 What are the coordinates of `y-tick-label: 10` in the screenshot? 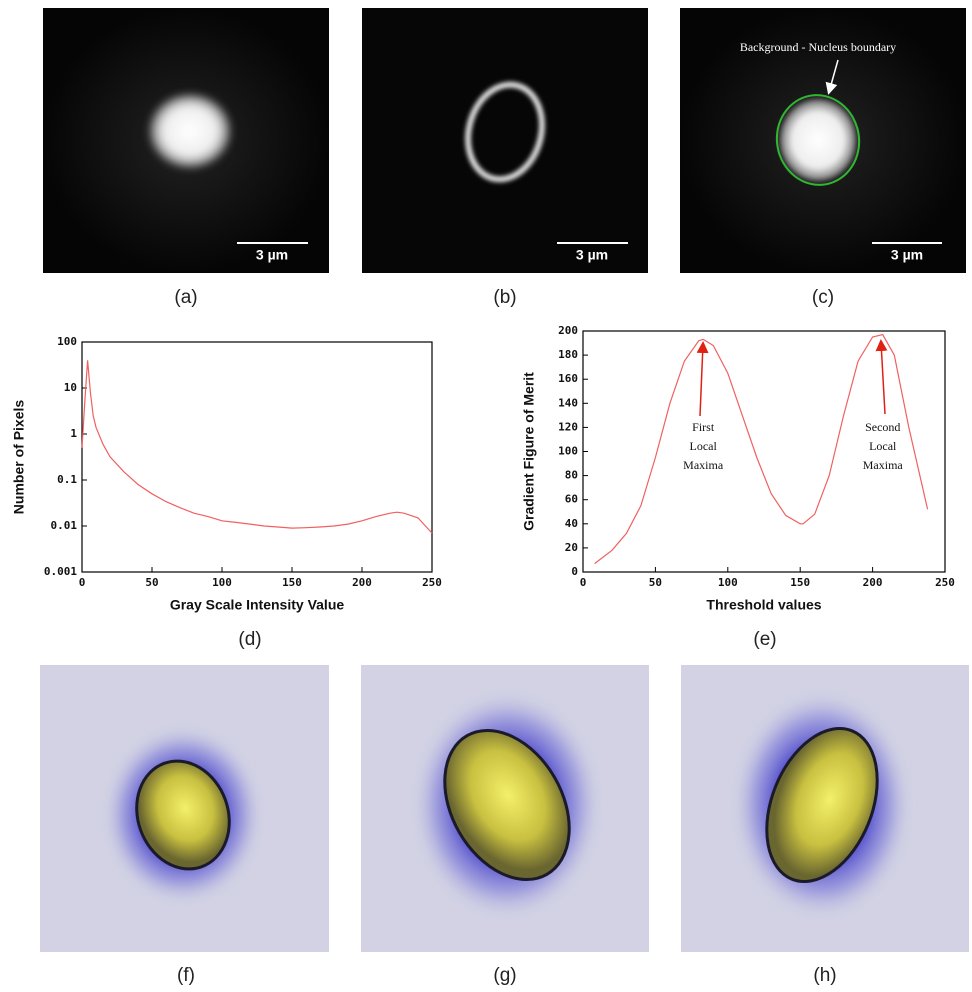 It's located at (70, 387).